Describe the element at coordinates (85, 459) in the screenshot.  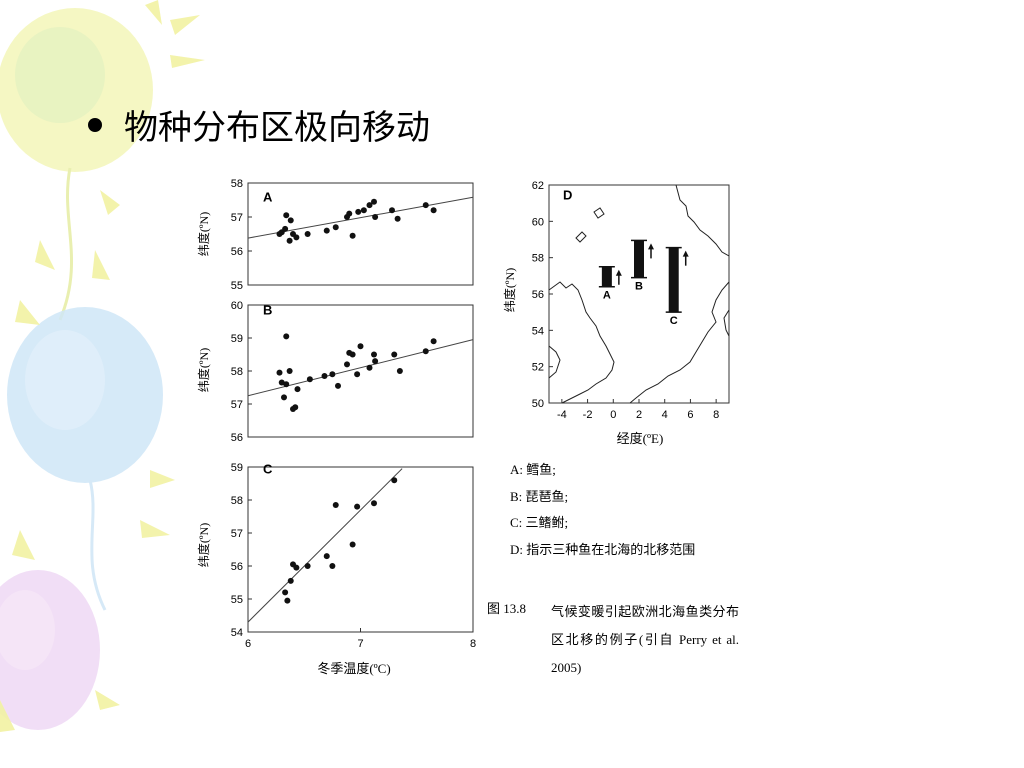
I see `balloon-decor-blue` at that location.